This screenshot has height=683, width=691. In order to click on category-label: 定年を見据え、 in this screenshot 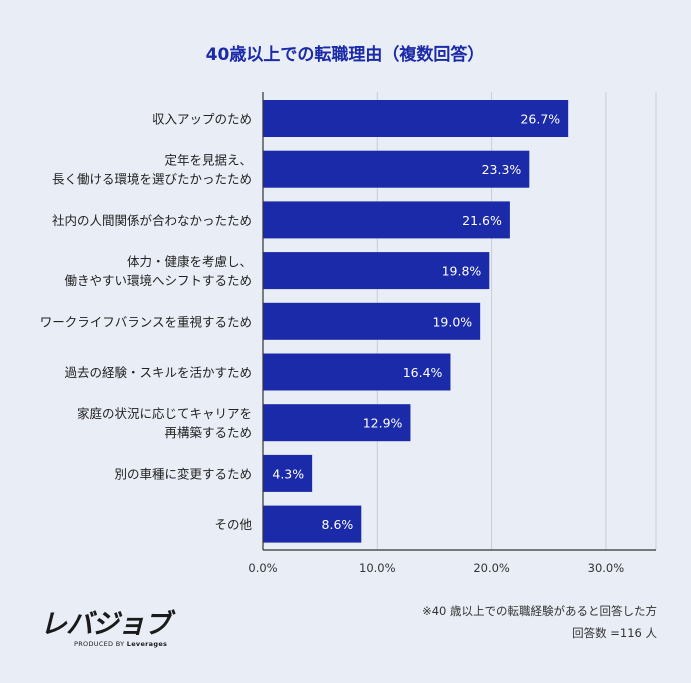, I will do `click(208, 160)`.